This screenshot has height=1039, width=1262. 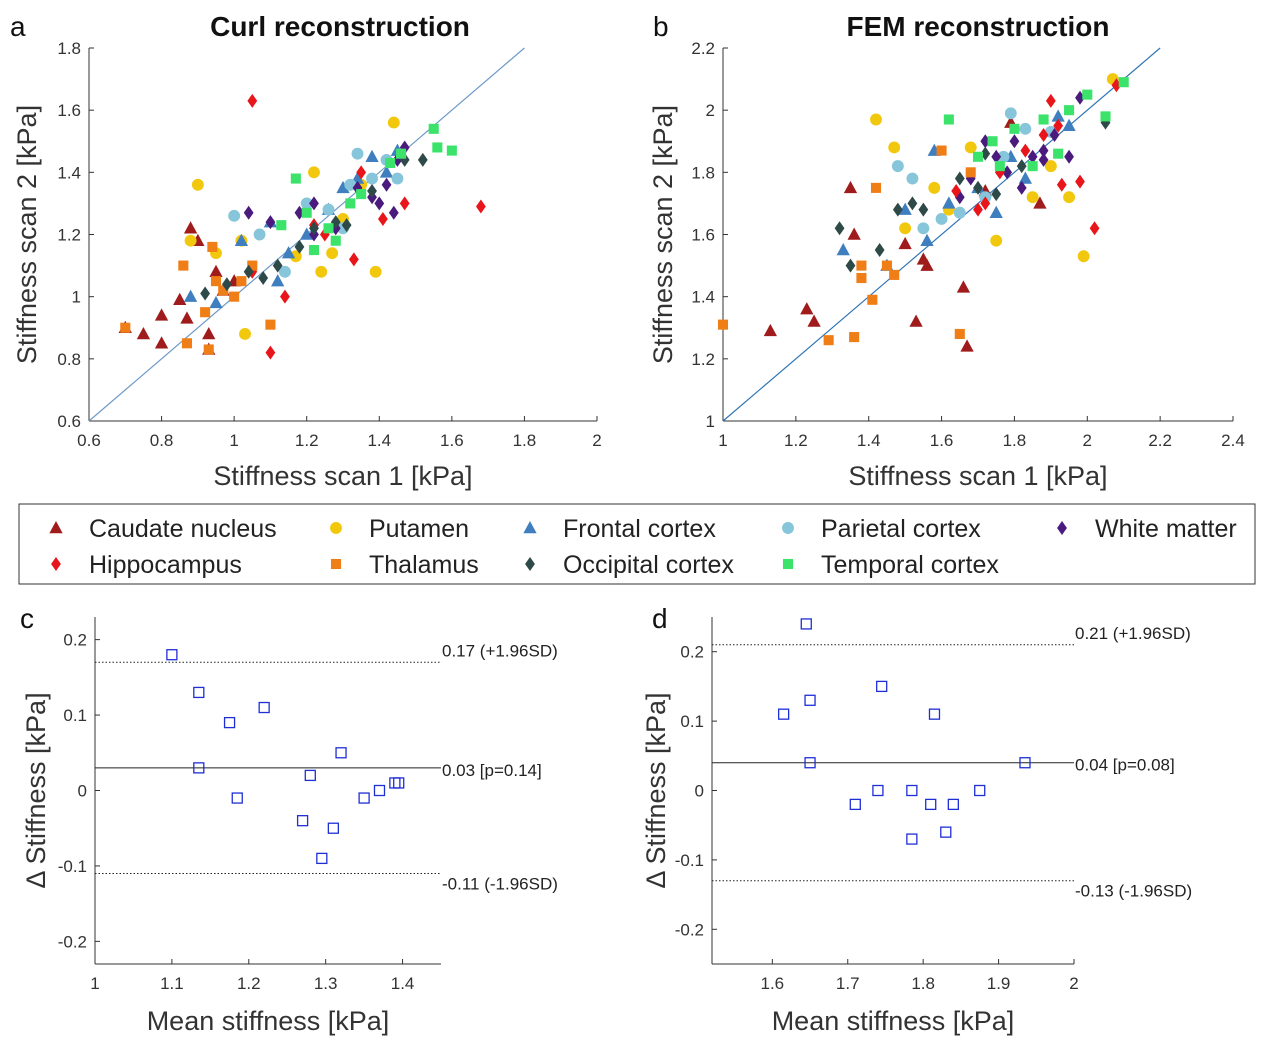 What do you see at coordinates (788, 564) in the screenshot?
I see `legend-marker-temporal` at bounding box center [788, 564].